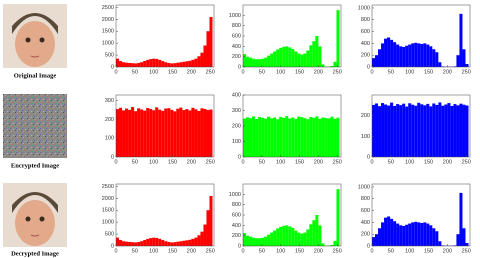 The image size is (480, 258). I want to click on y-tick-label: 100, so click(365, 137).